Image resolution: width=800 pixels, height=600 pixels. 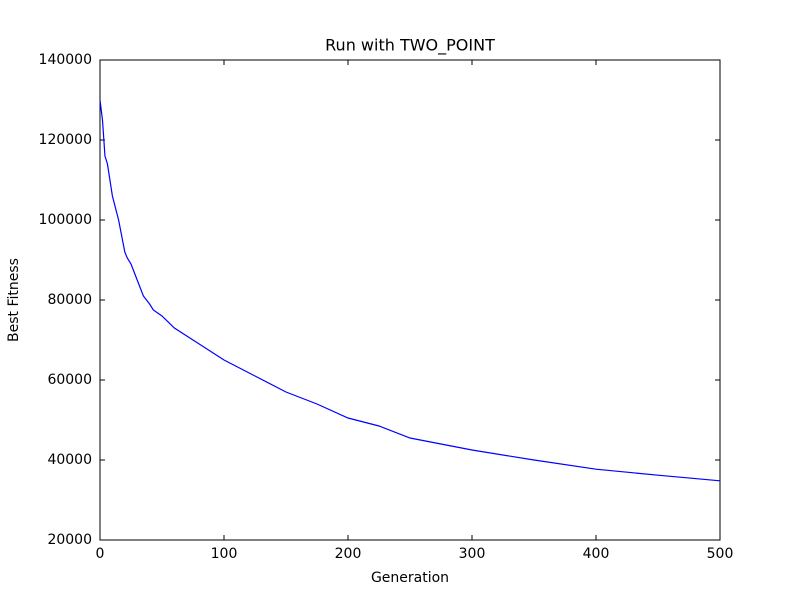 What do you see at coordinates (65, 140) in the screenshot?
I see `y-tick-label: 120000` at bounding box center [65, 140].